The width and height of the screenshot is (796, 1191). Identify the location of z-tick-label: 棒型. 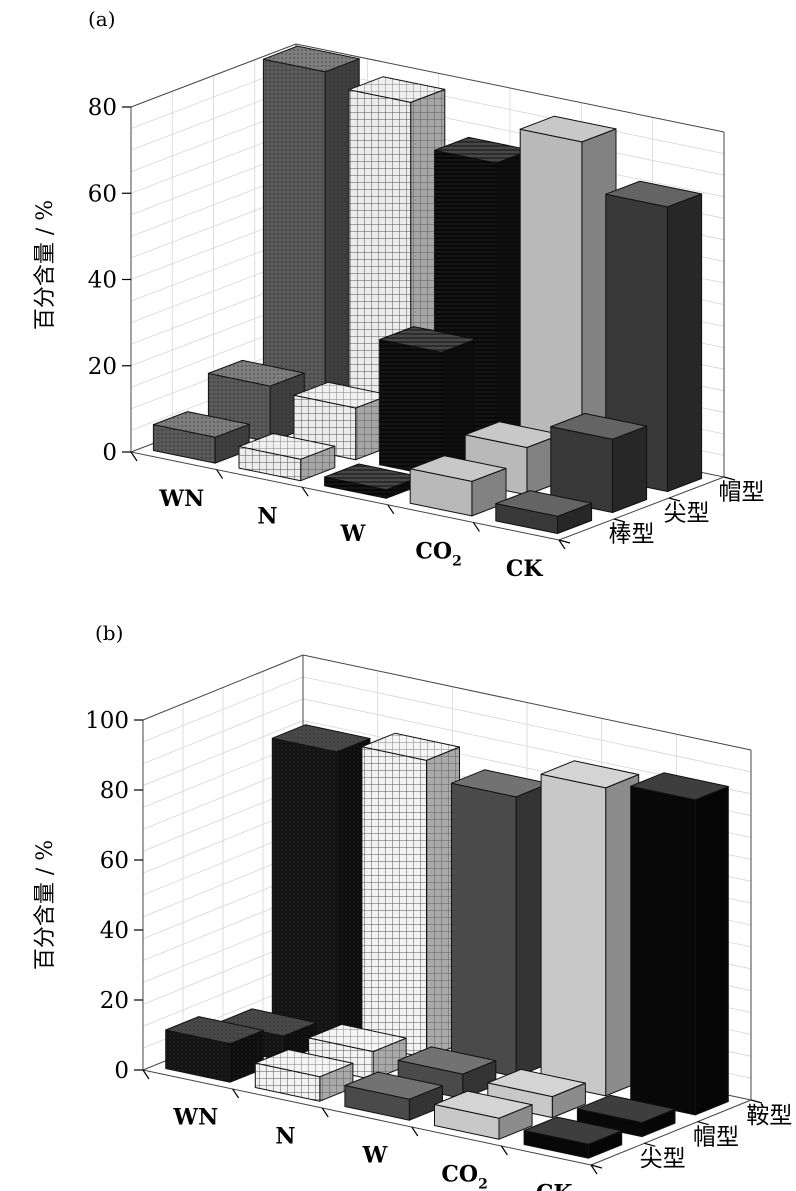
(632, 535).